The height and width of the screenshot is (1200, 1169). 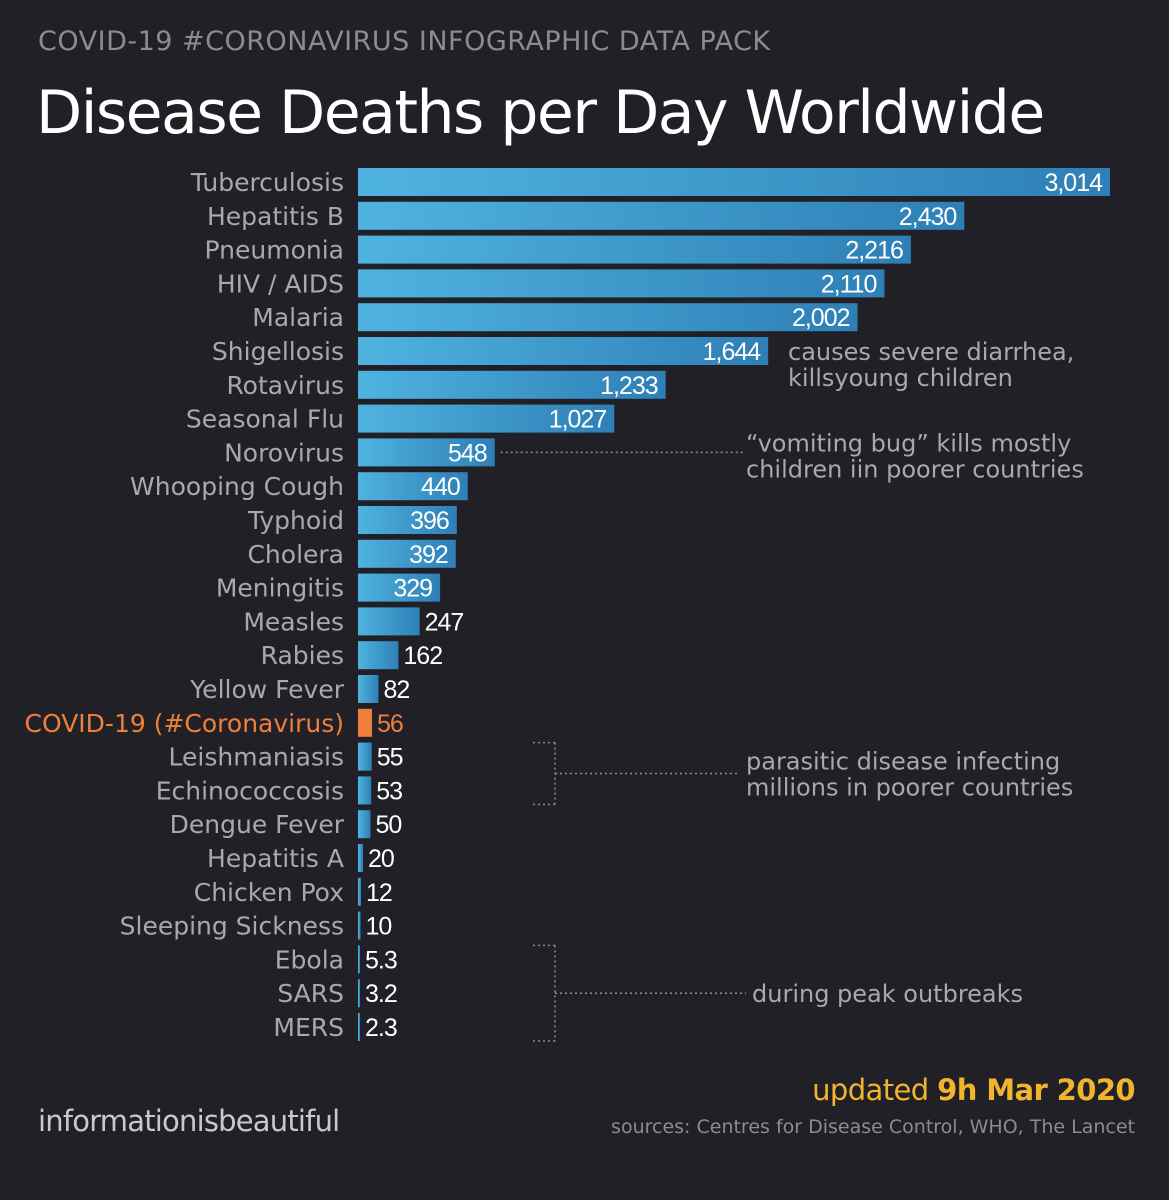 I want to click on category-label-tuberculosis: Tuberculosis, so click(x=267, y=182).